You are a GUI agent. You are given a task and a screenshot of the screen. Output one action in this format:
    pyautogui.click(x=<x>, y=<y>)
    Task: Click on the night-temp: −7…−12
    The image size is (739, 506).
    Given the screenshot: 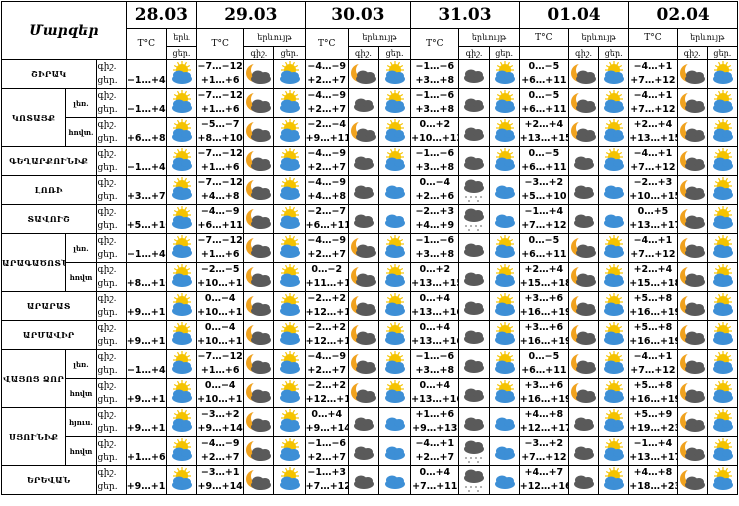 What is the action you would take?
    pyautogui.click(x=220, y=356)
    